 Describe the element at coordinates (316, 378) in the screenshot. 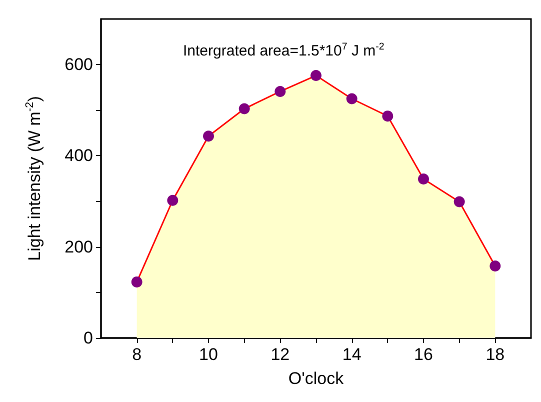

I see `x-axis-title: O'clock` at that location.